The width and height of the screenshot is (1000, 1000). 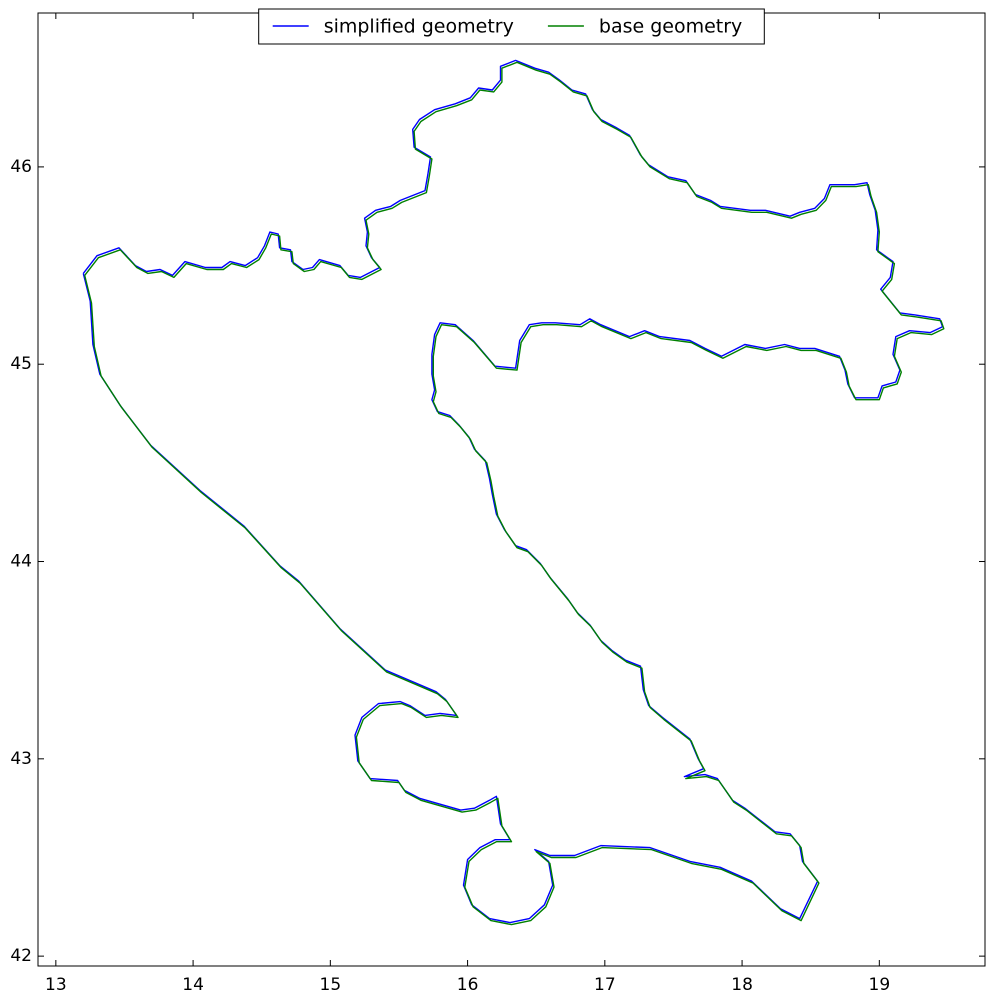 I want to click on x-tick-label: 14, so click(x=193, y=985).